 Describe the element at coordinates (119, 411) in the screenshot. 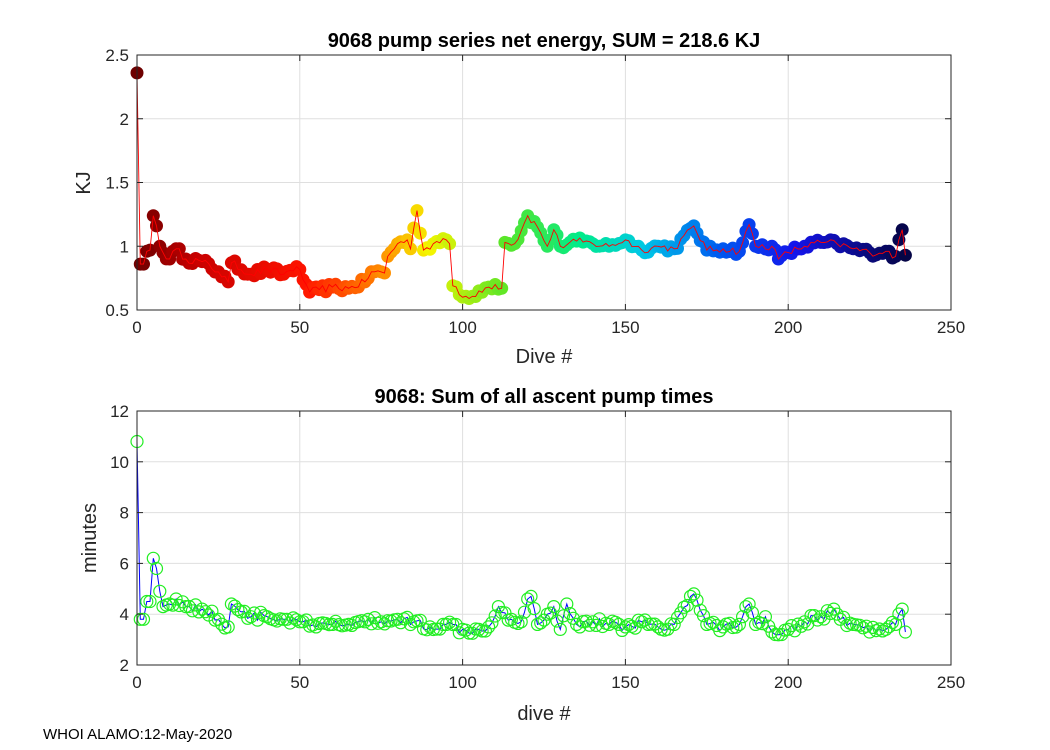

I see `pump-time-y-tick-label: 12` at that location.